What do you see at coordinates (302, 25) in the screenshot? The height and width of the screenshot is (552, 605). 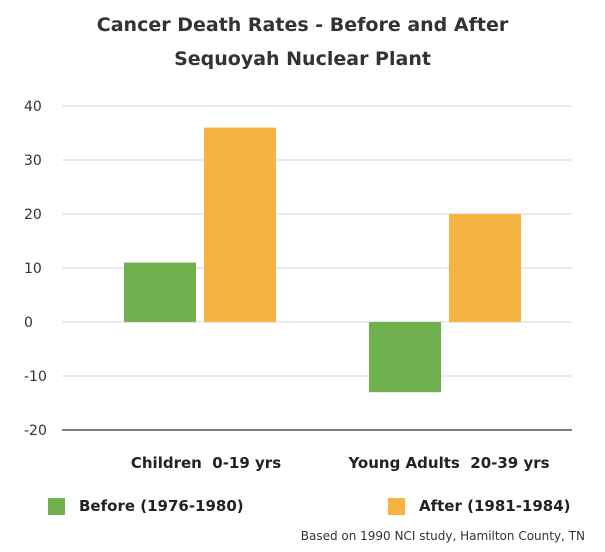 I see `chart-title: Cancer Death Rates - Before and After` at bounding box center [302, 25].